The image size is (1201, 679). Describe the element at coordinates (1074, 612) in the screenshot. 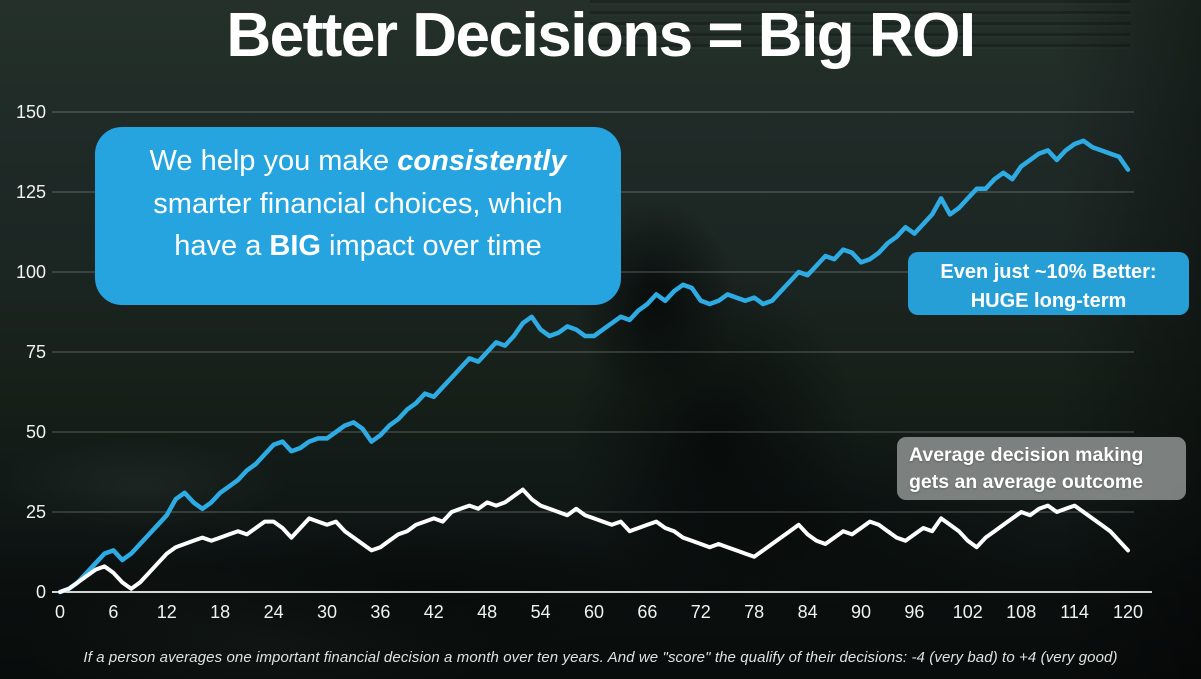

I see `x-tick-label: 114` at that location.